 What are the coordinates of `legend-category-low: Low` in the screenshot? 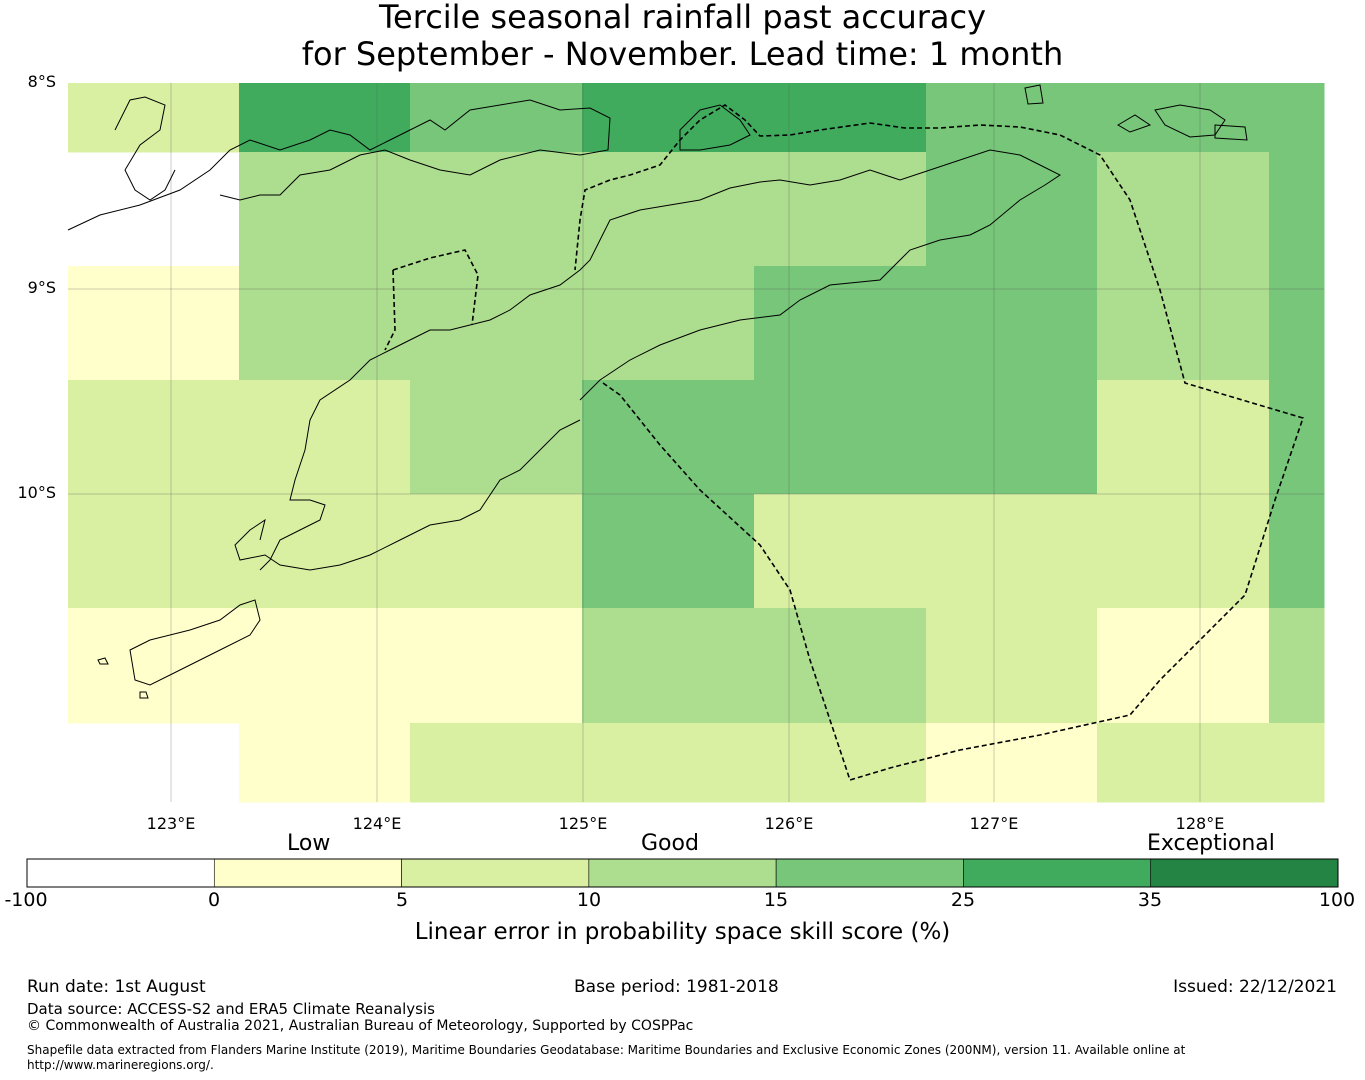 It's located at (309, 843).